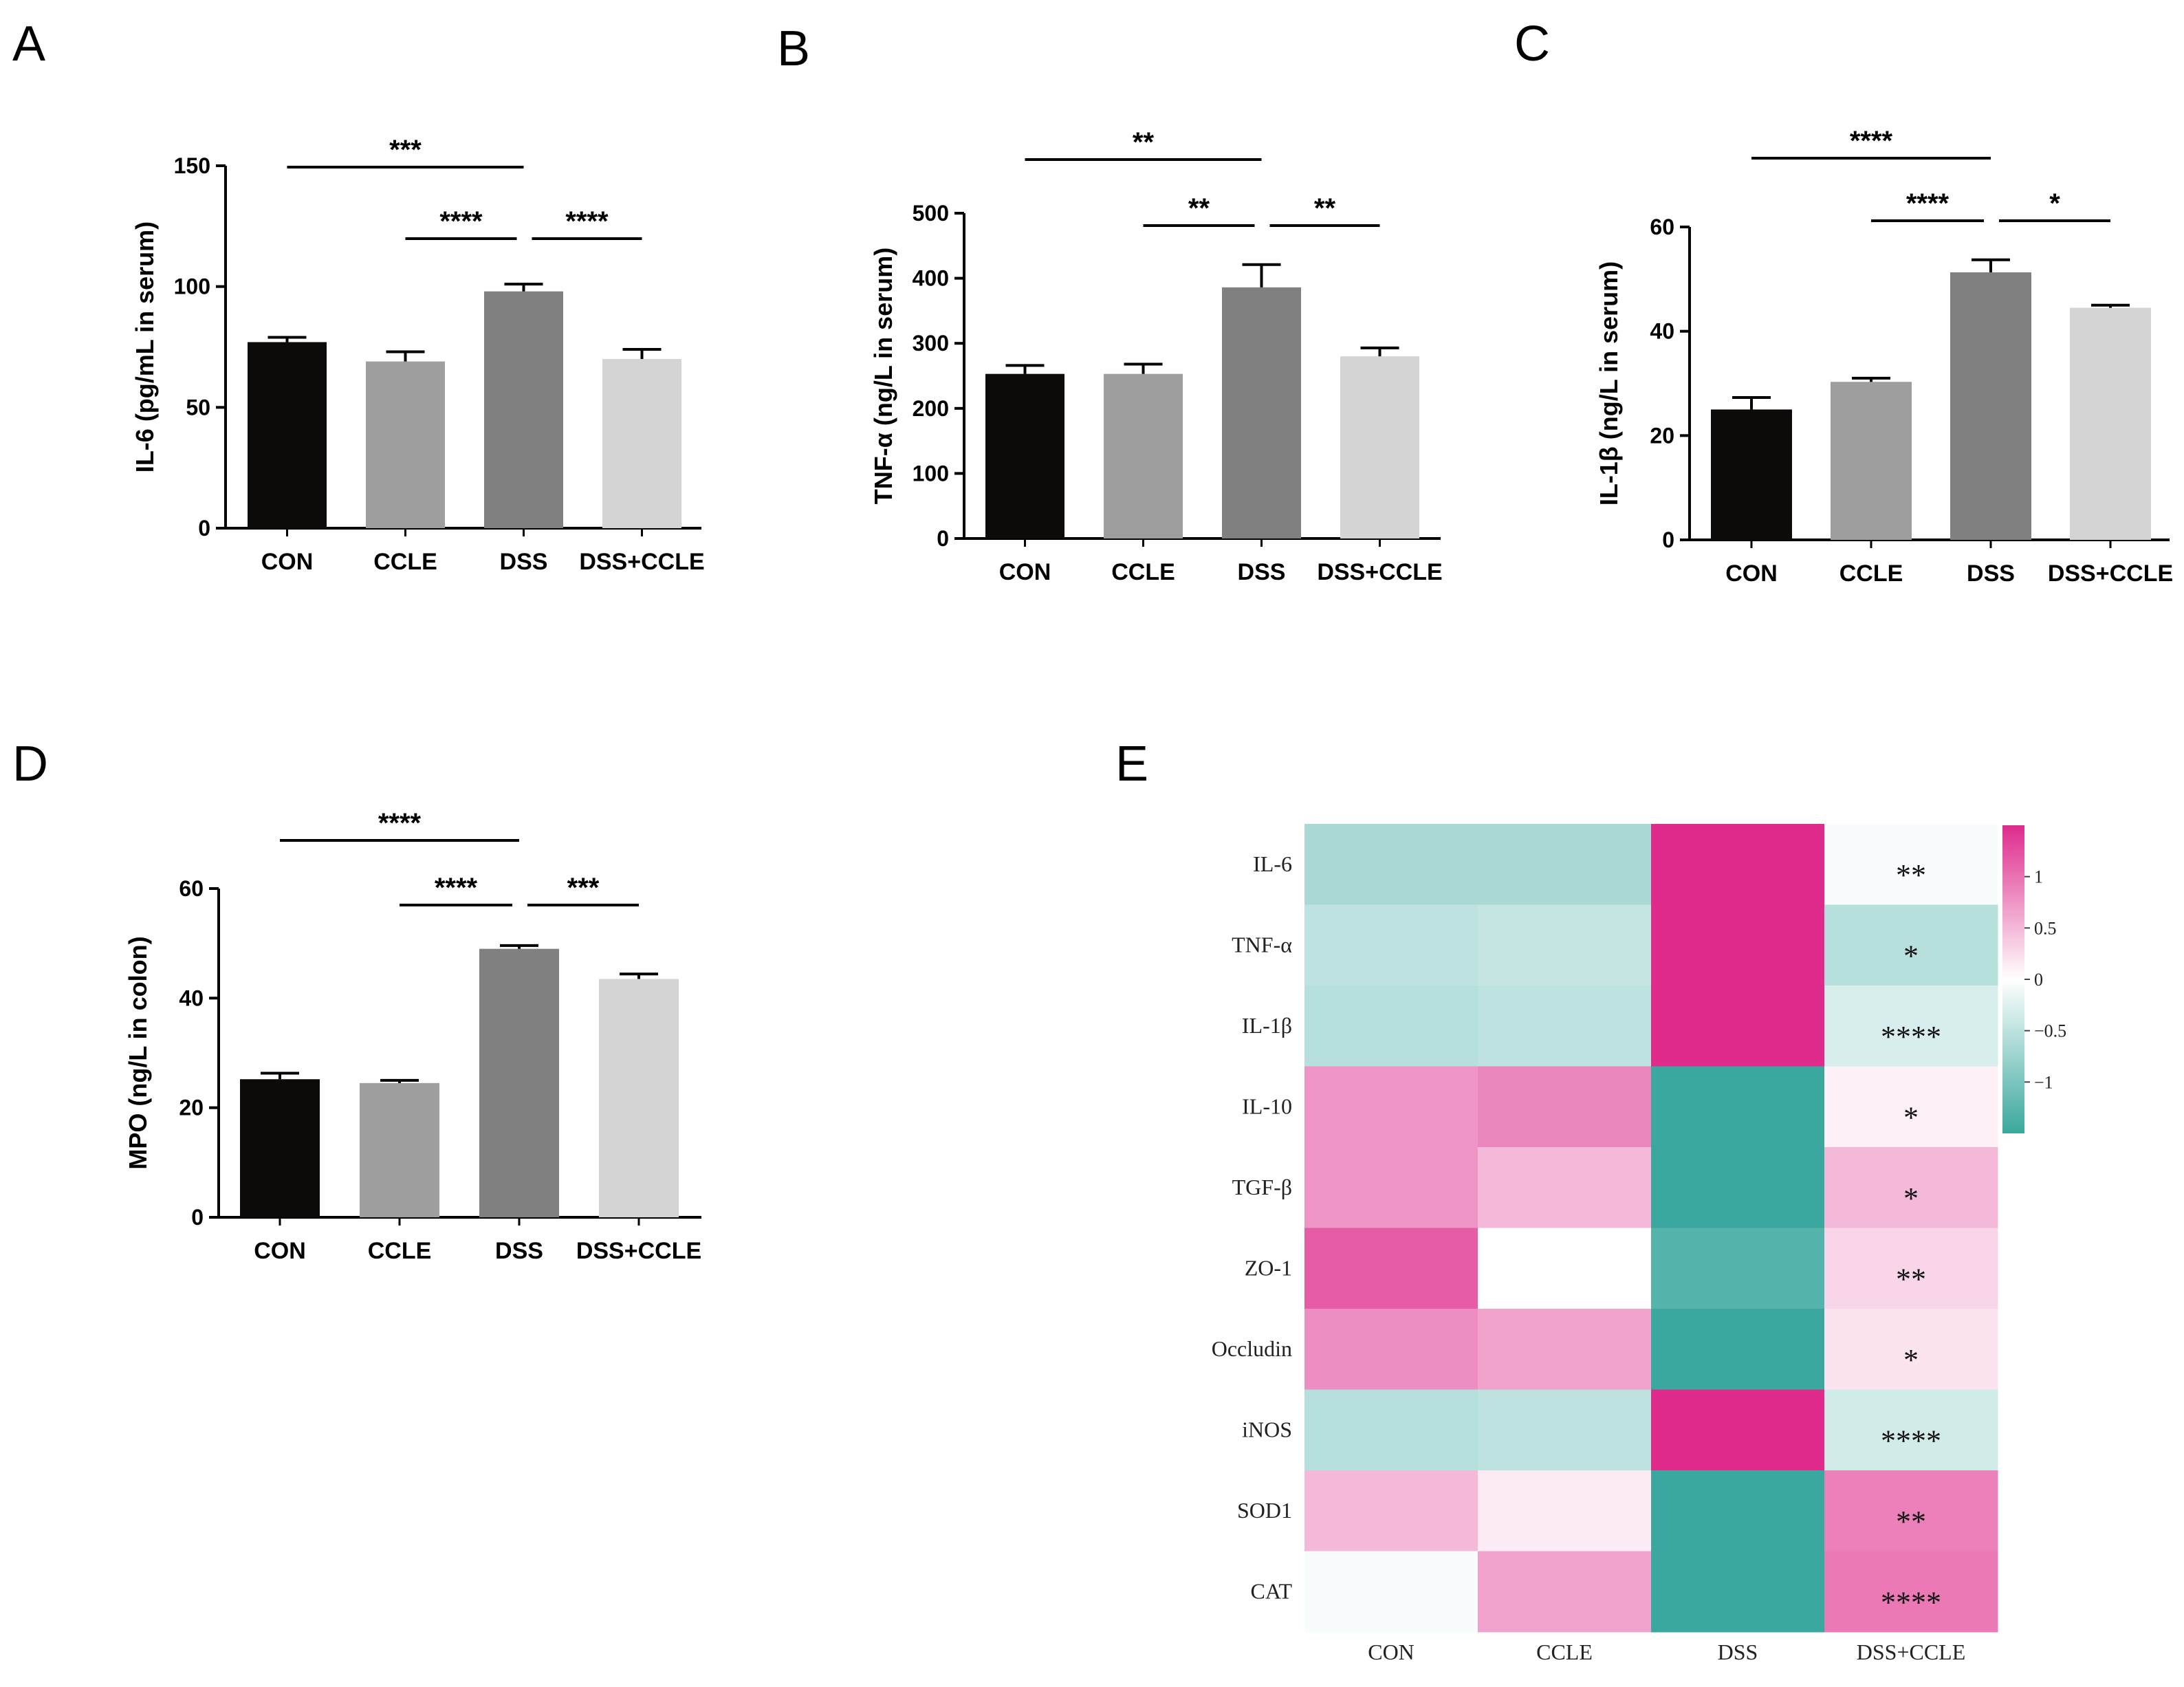 This screenshot has height=1687, width=2184. I want to click on heatmap-col-label: CCLE, so click(1564, 1652).